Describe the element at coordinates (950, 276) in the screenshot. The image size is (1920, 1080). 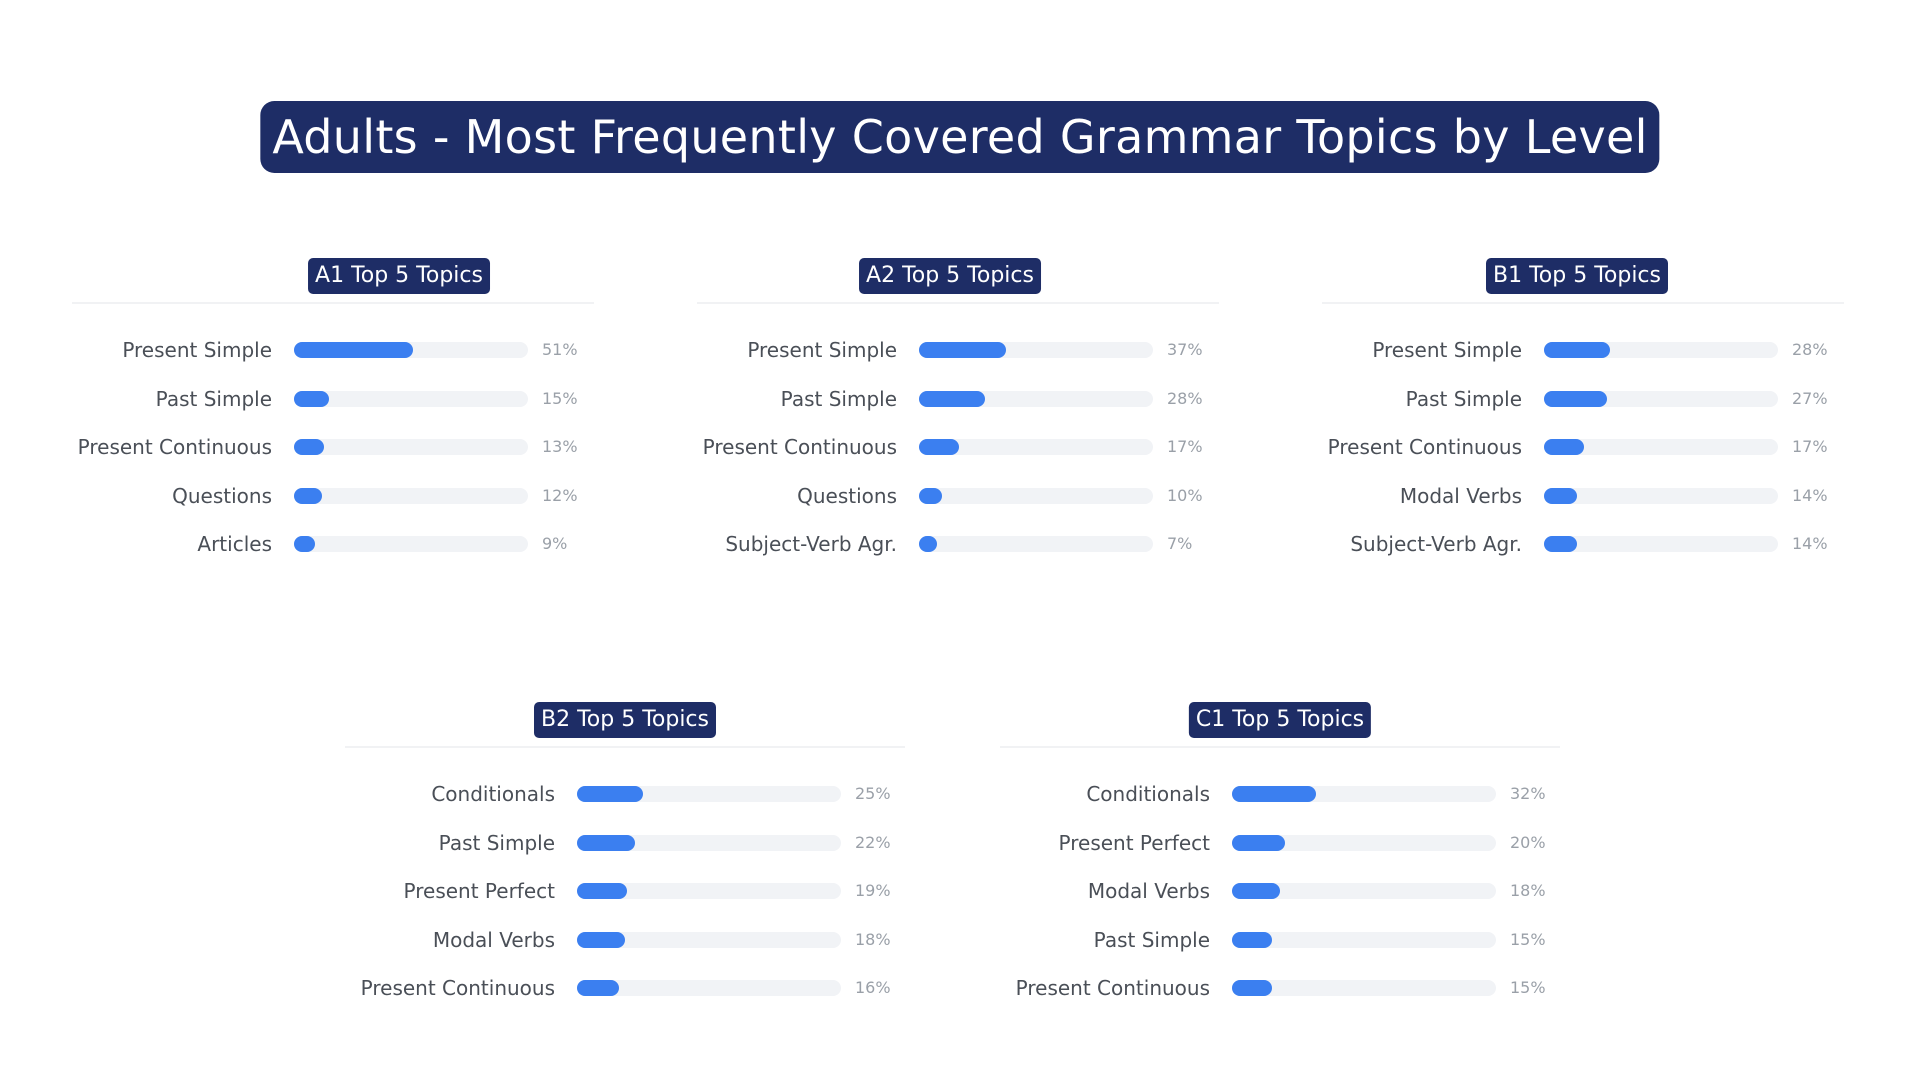
I see `chart-title: A2 Top 5 Topics` at that location.